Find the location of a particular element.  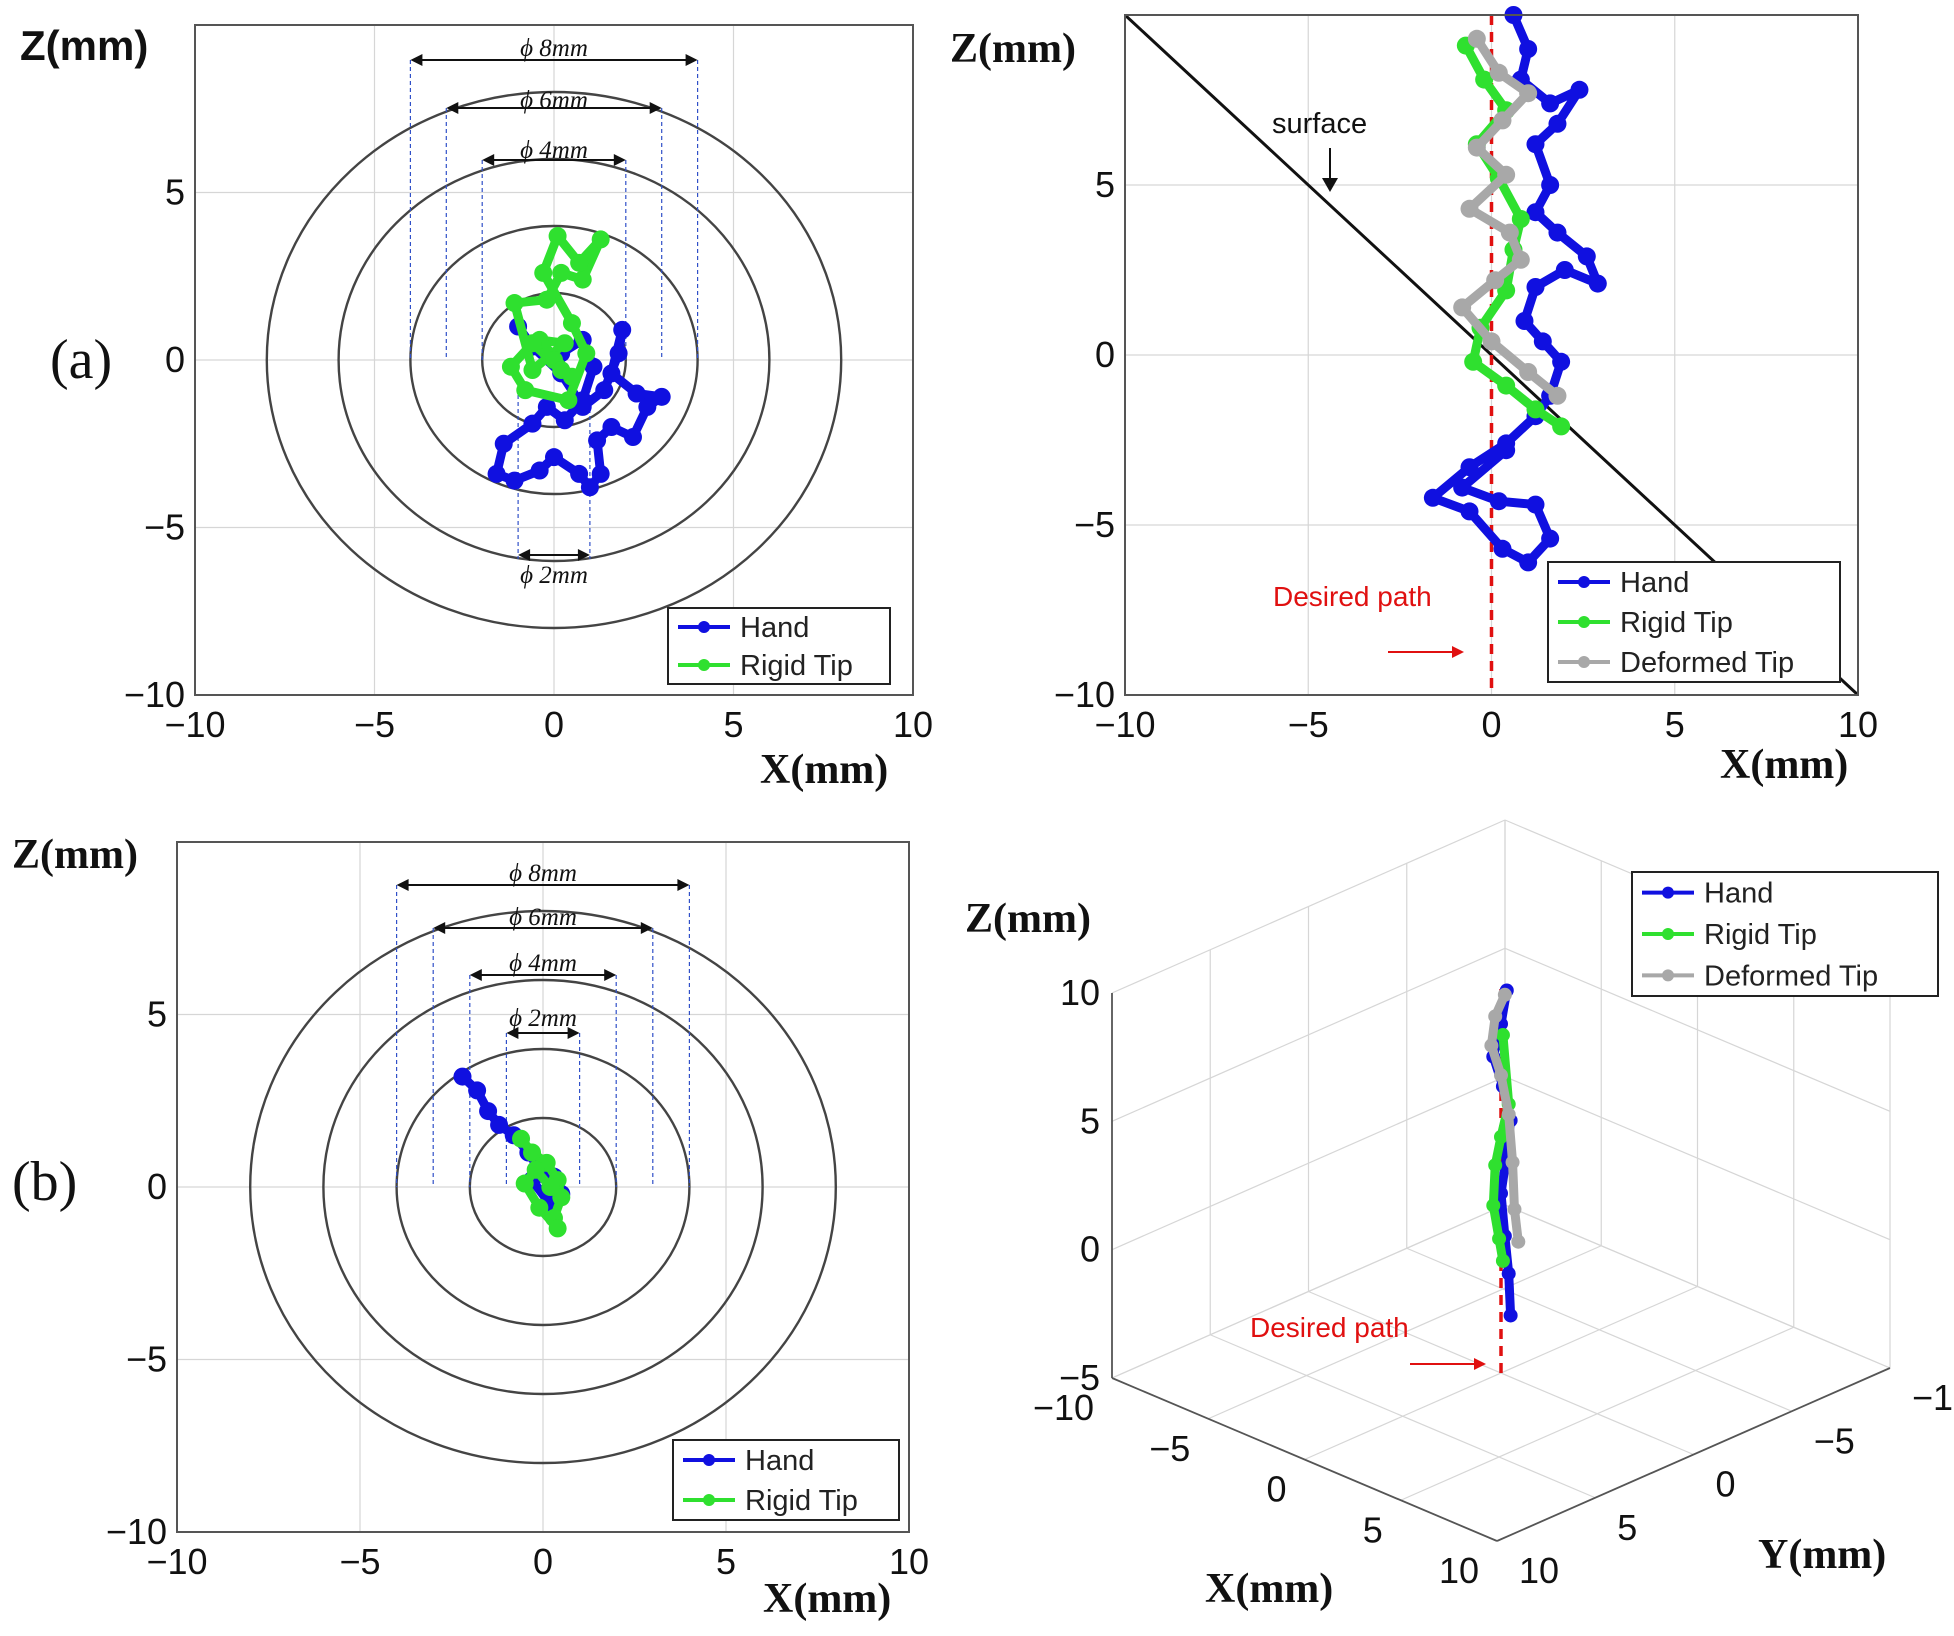

legend-item: Deformed Tip is located at coordinates (1760, 976).